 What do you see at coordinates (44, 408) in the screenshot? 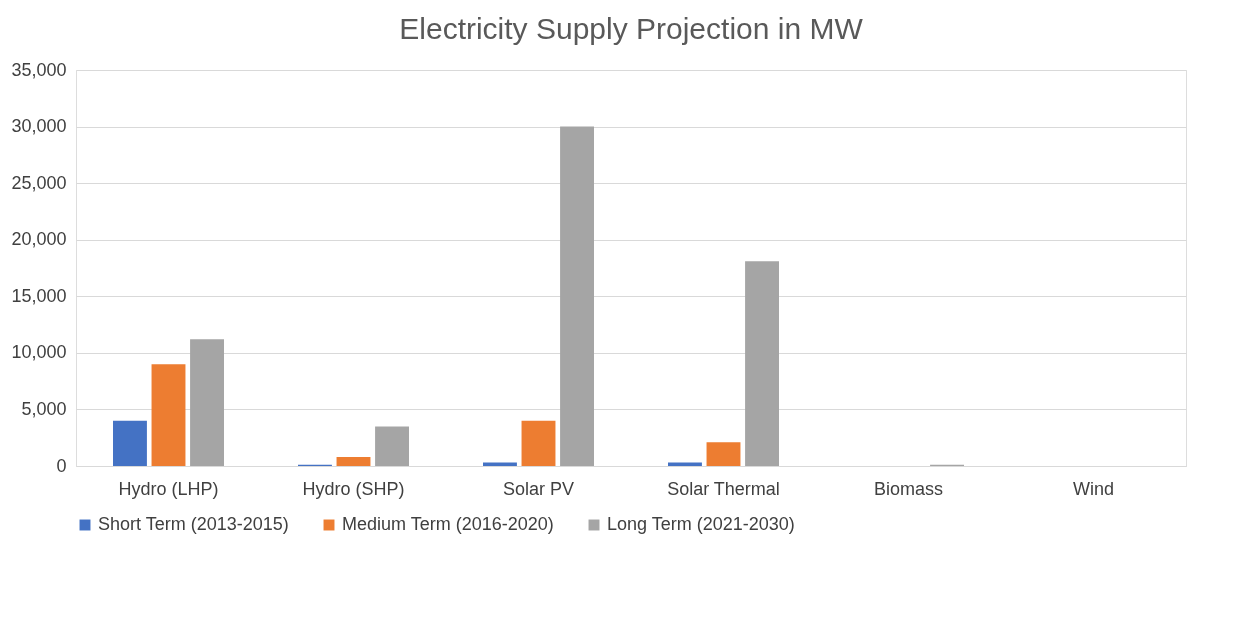
I see `y-tick-label: 5,000` at bounding box center [44, 408].